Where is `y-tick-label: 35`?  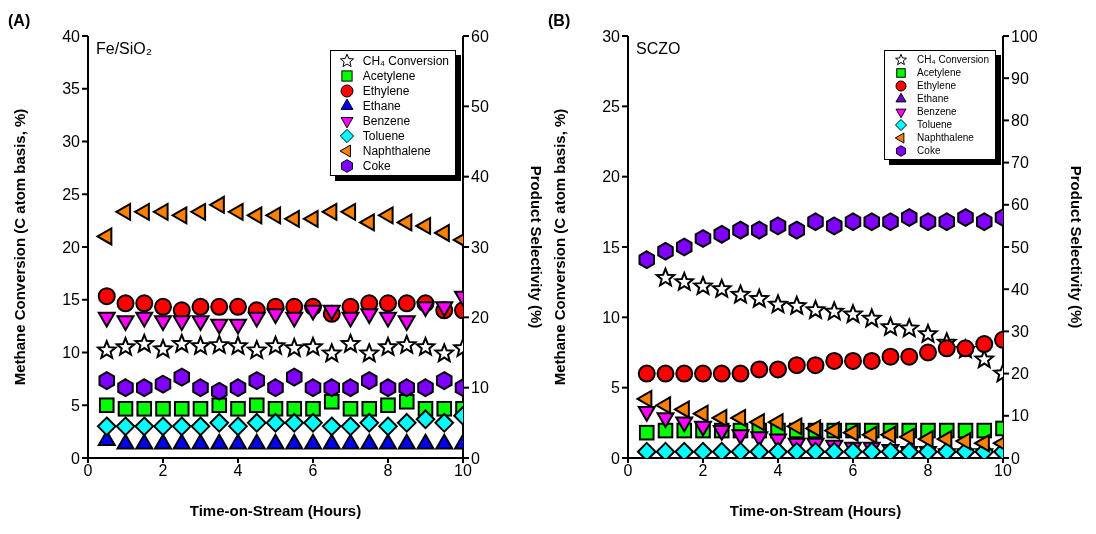
y-tick-label: 35 is located at coordinates (71, 89).